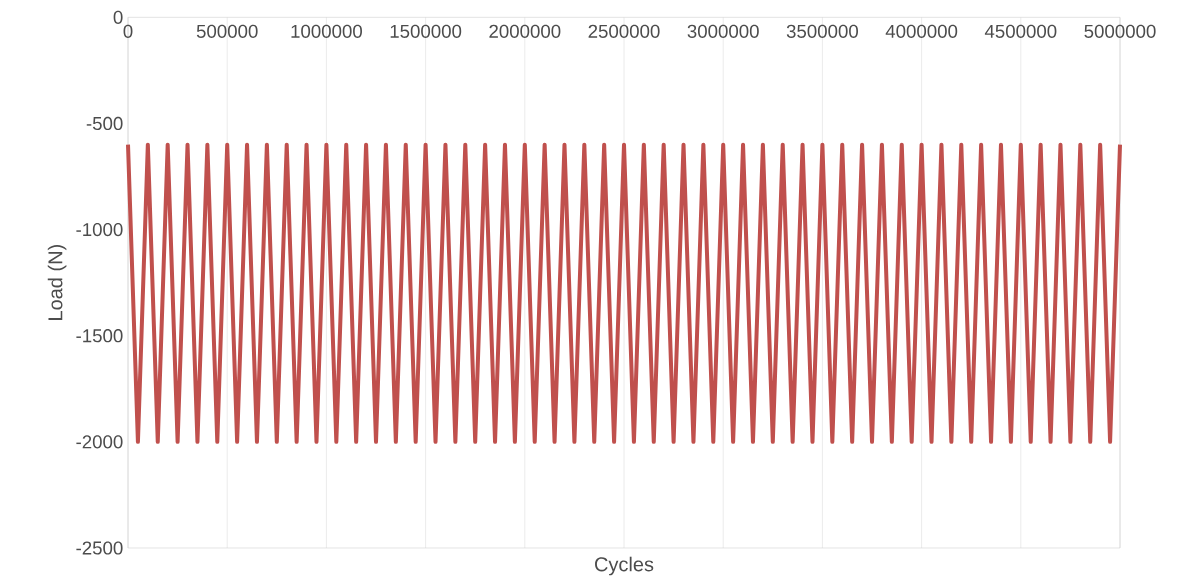 The height and width of the screenshot is (586, 1184). What do you see at coordinates (104, 123) in the screenshot?
I see `y-tick-label: -500` at bounding box center [104, 123].